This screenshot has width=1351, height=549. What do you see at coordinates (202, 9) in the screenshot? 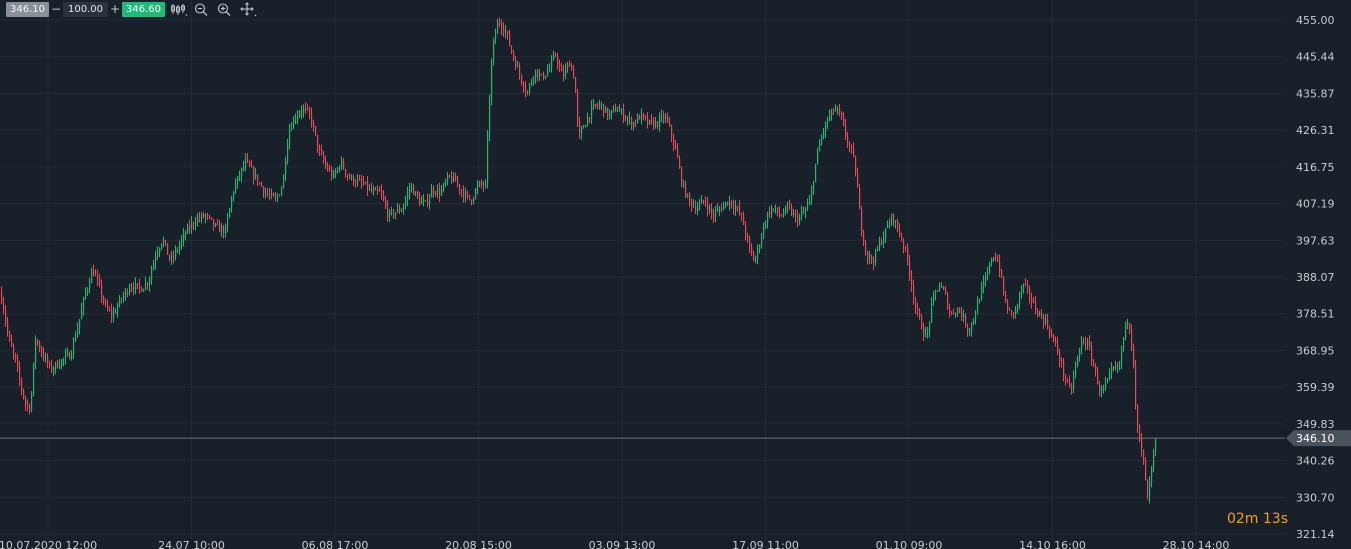
I see `zoom-out-icon` at bounding box center [202, 9].